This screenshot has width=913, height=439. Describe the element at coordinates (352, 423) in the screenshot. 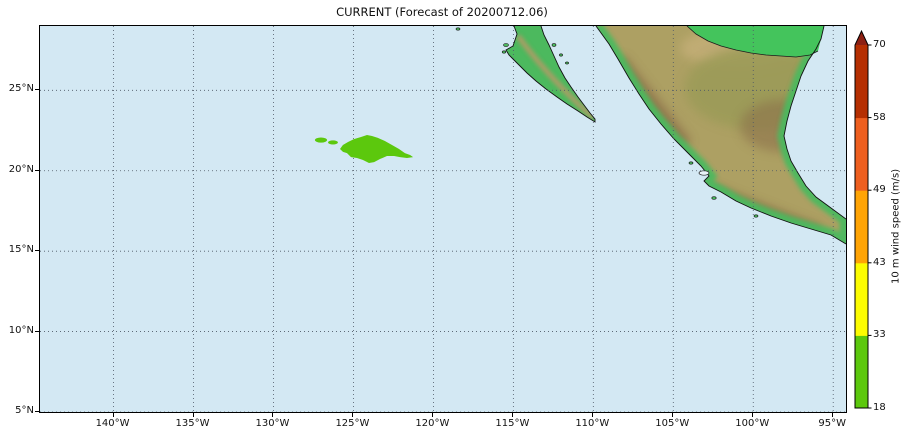

I see `x-tick-label: 125°W` at that location.